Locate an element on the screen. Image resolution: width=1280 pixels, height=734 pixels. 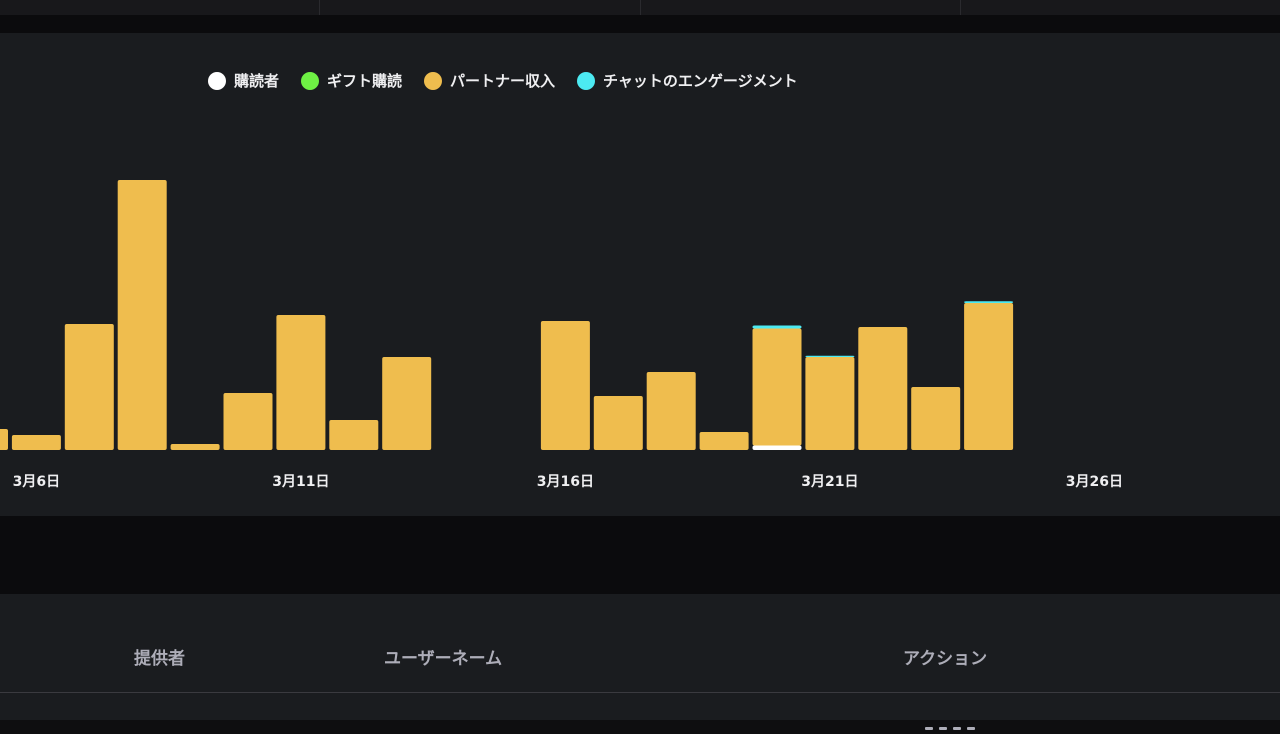
x-tick-label: 3月26日 is located at coordinates (1094, 482).